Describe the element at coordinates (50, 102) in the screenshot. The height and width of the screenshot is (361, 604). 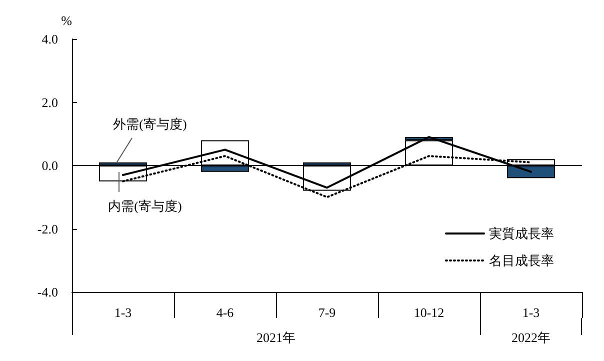
I see `y-tick-label: 2.0` at that location.